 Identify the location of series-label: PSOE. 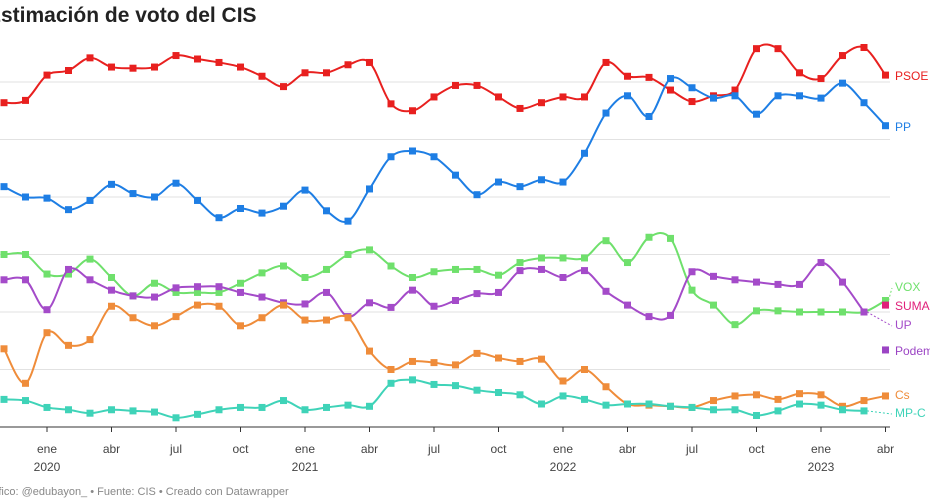
(911, 76).